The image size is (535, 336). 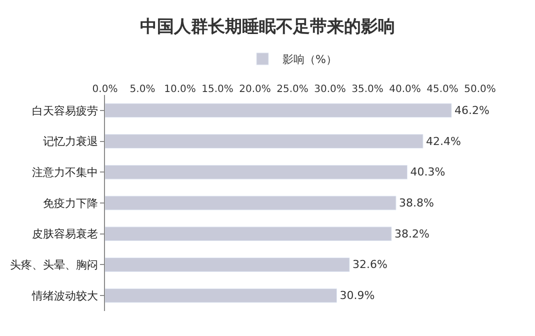 I want to click on x-tick-label: 50.0%, so click(x=480, y=89).